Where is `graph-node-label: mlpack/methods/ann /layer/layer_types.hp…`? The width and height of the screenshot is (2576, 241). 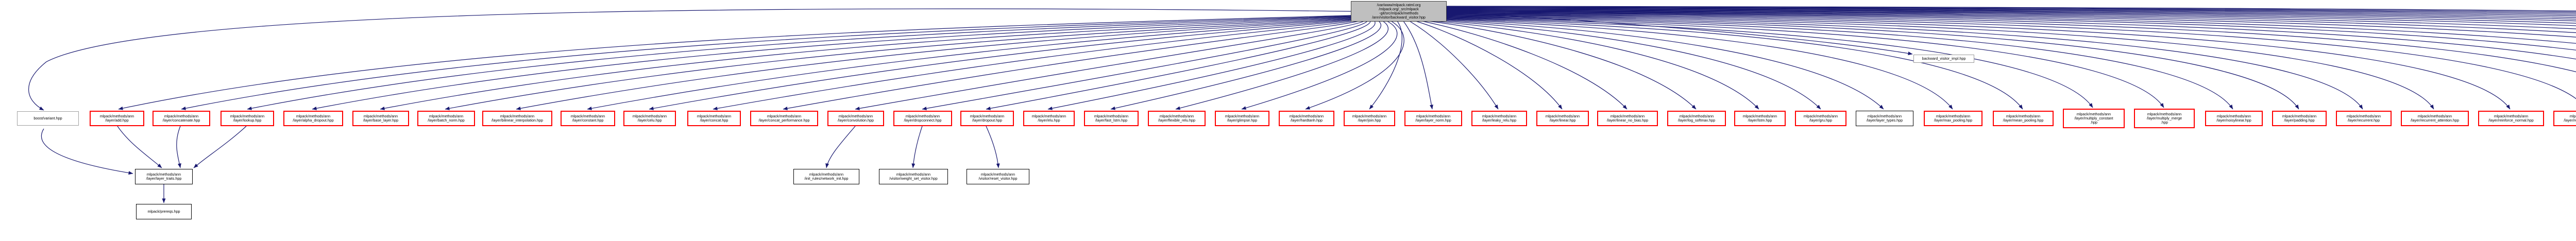
graph-node-label: mlpack/methods/ann /layer/layer_types.hp… is located at coordinates (1884, 118).